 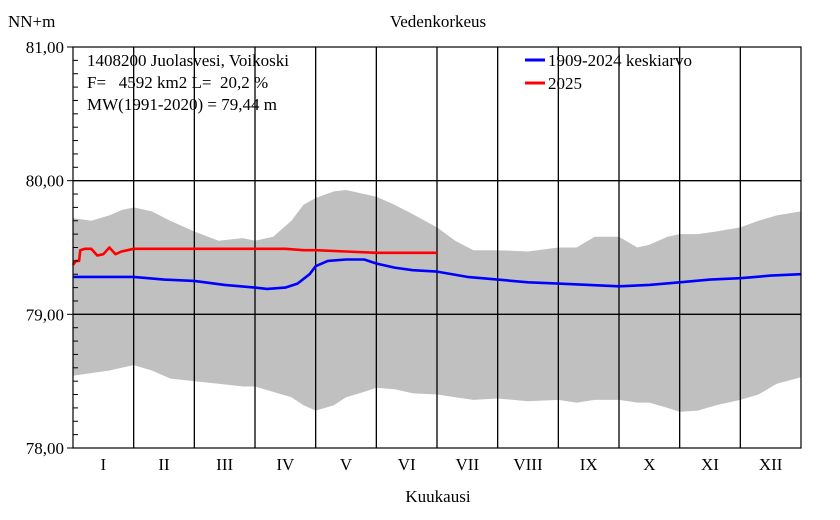 I want to click on info-mean-water: MW(1991-2020) = 79,44 m, so click(x=182, y=104).